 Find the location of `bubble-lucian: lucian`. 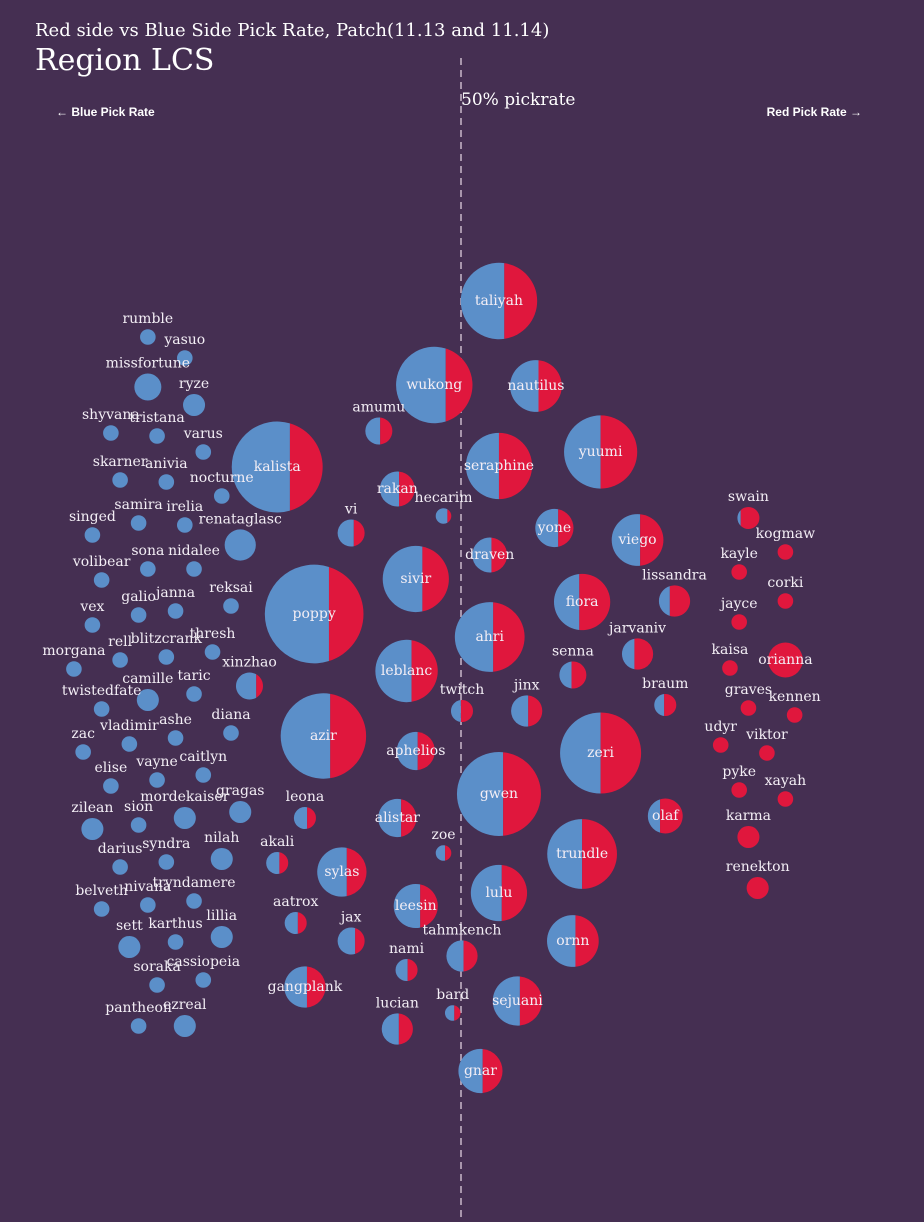

bubble-lucian: lucian is located at coordinates (397, 1020).